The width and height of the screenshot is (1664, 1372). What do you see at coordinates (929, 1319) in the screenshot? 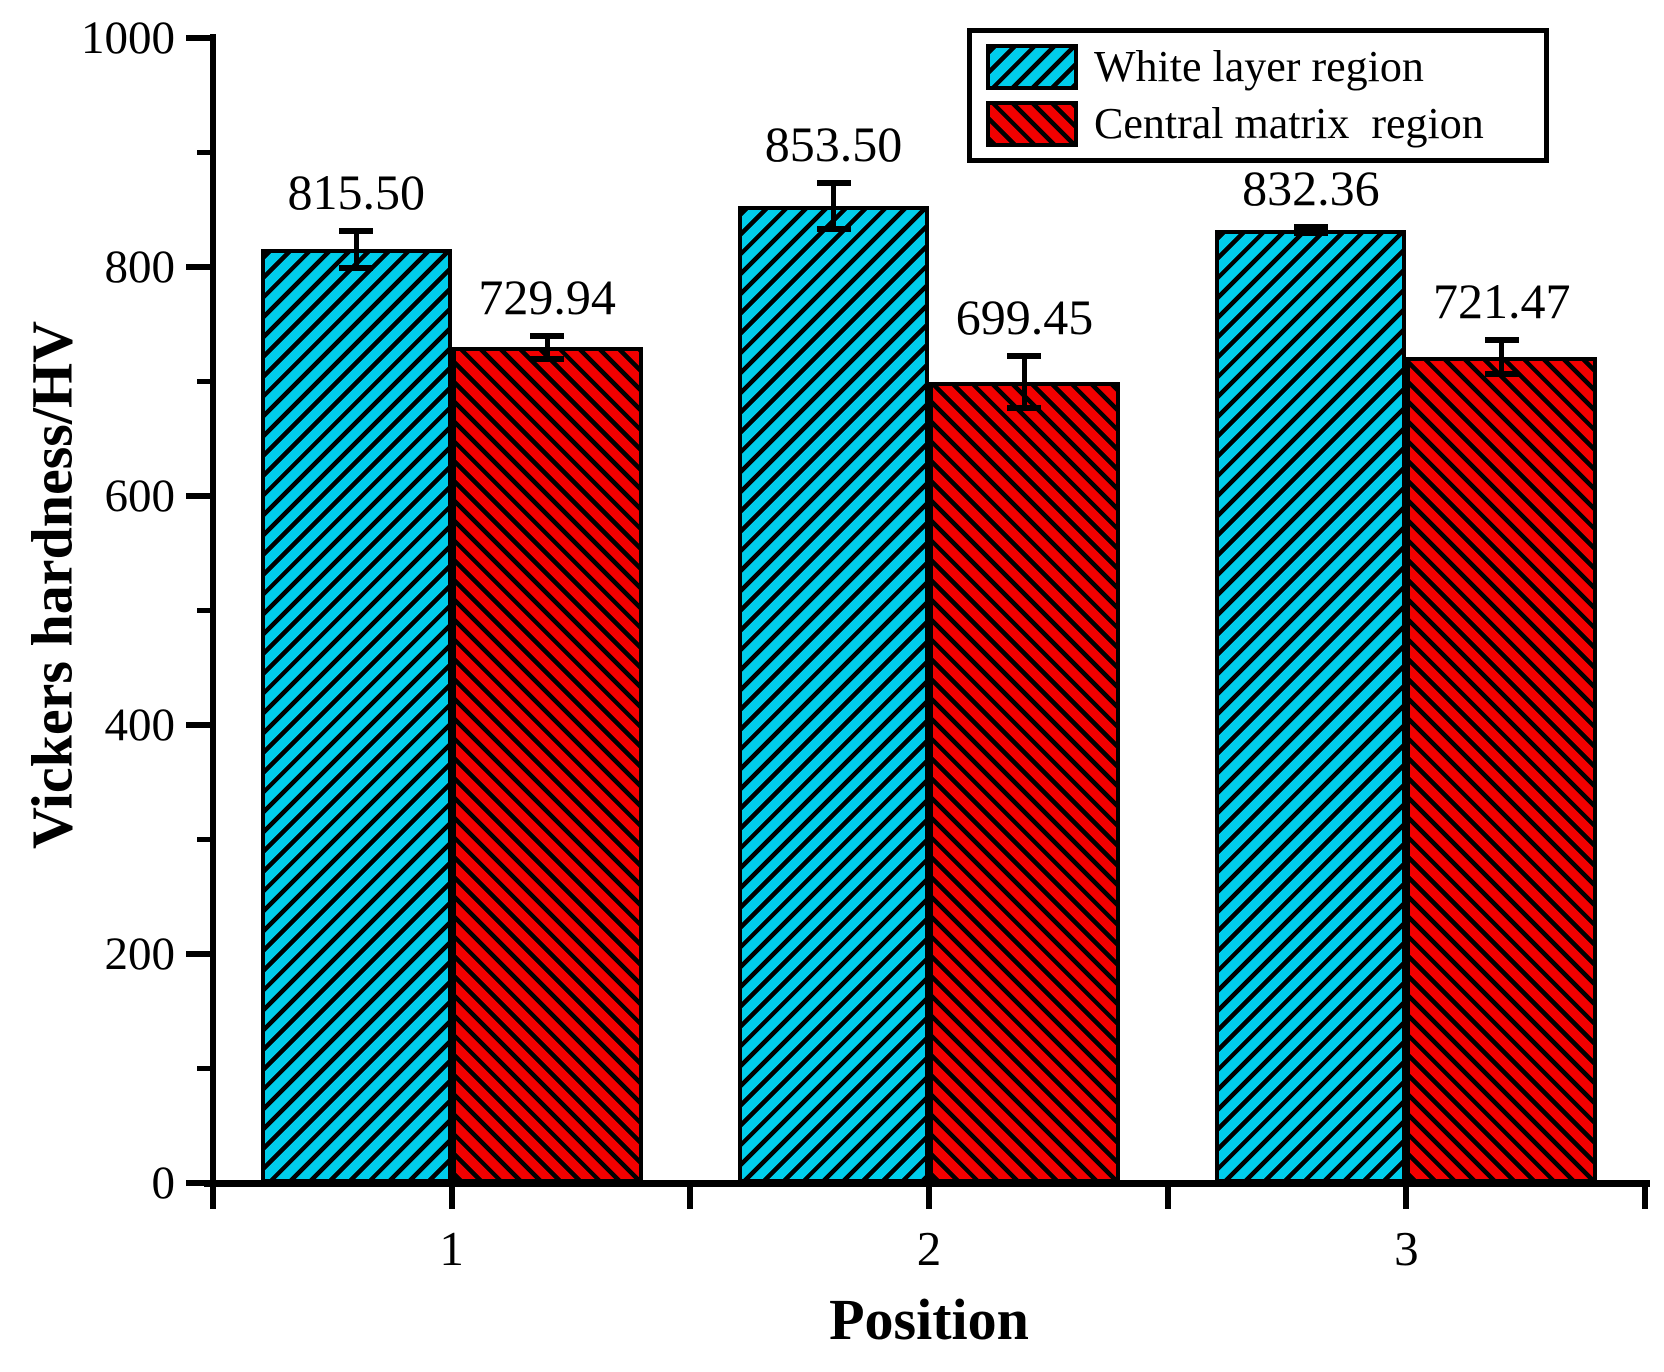
I see `x-axis-title: Position` at bounding box center [929, 1319].